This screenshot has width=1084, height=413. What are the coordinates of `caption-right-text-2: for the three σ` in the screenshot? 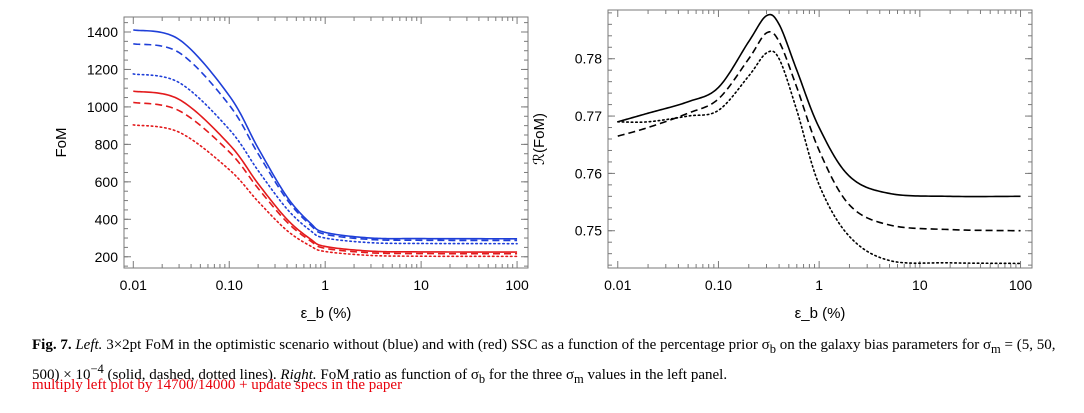 It's located at (530, 375).